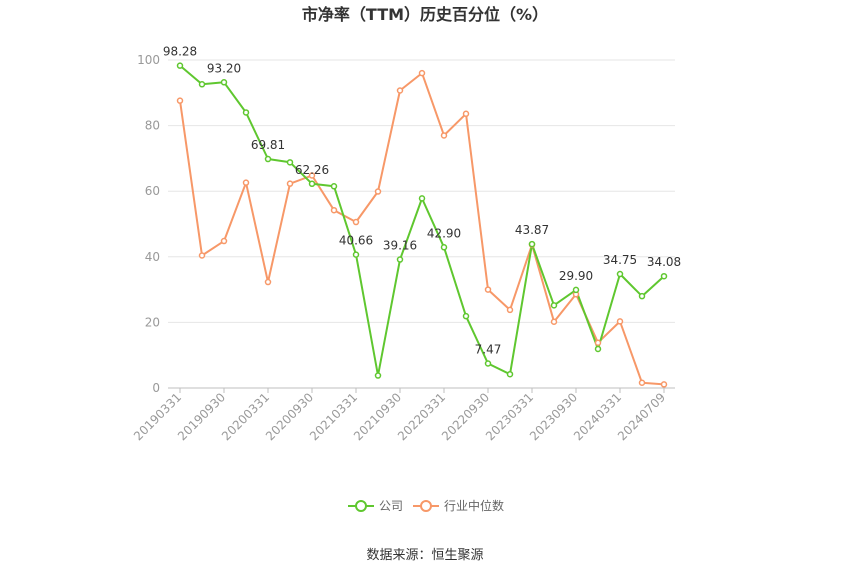  I want to click on legend-label-company: 公司, so click(391, 506).